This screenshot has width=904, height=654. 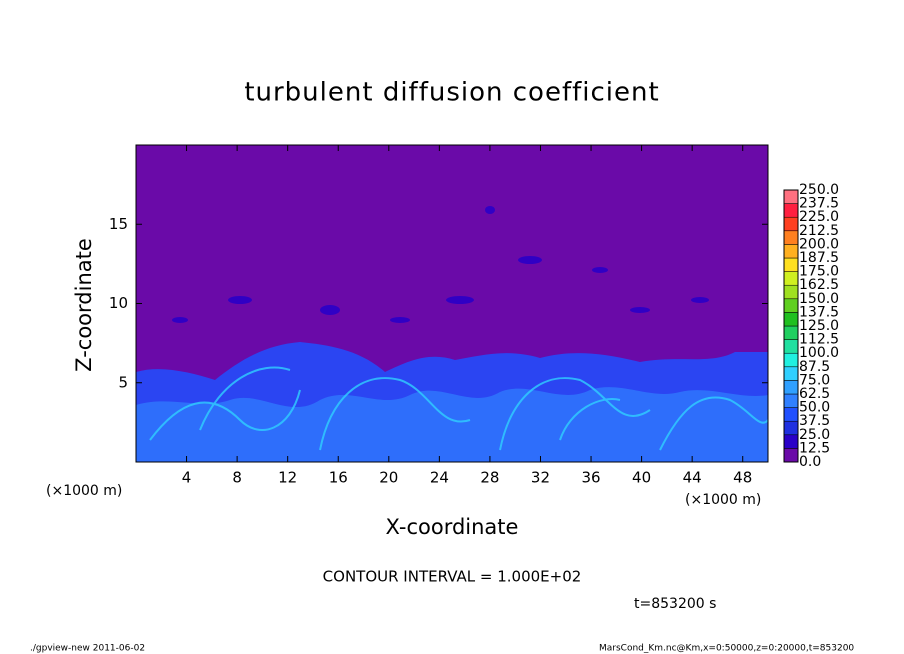 What do you see at coordinates (388, 478) in the screenshot?
I see `x-tick-label: 20` at bounding box center [388, 478].